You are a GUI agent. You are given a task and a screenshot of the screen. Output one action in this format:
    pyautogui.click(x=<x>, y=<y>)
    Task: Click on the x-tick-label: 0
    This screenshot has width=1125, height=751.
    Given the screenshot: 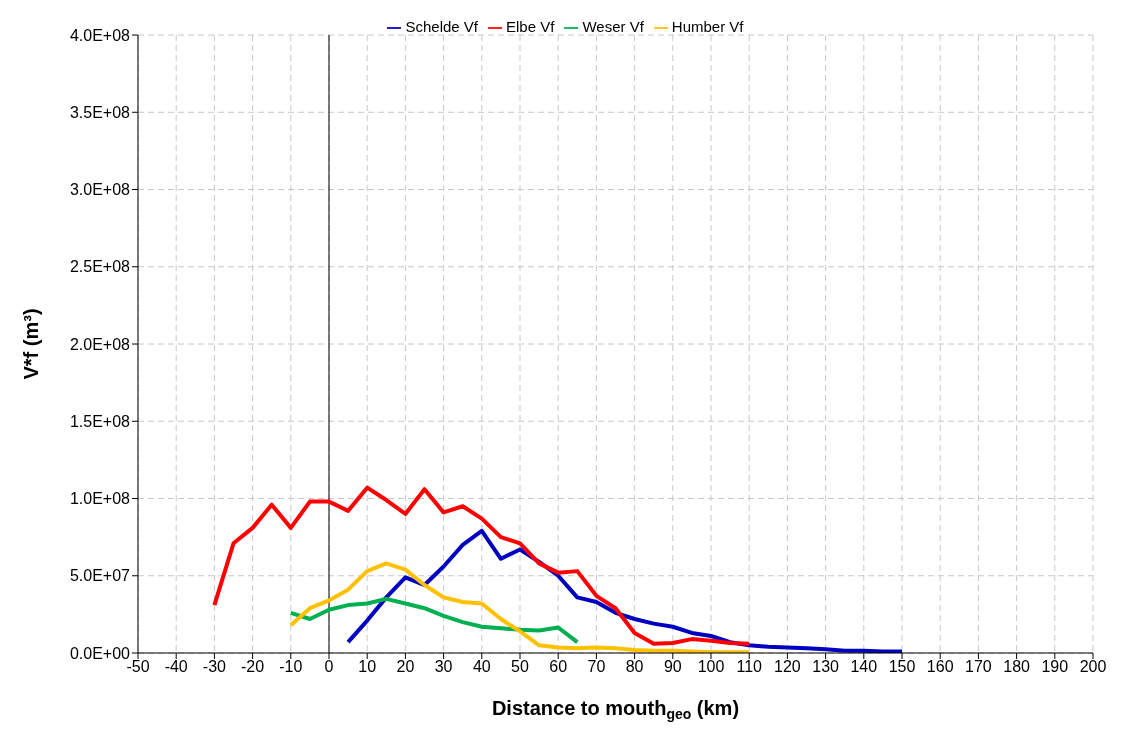 What is the action you would take?
    pyautogui.click(x=329, y=667)
    